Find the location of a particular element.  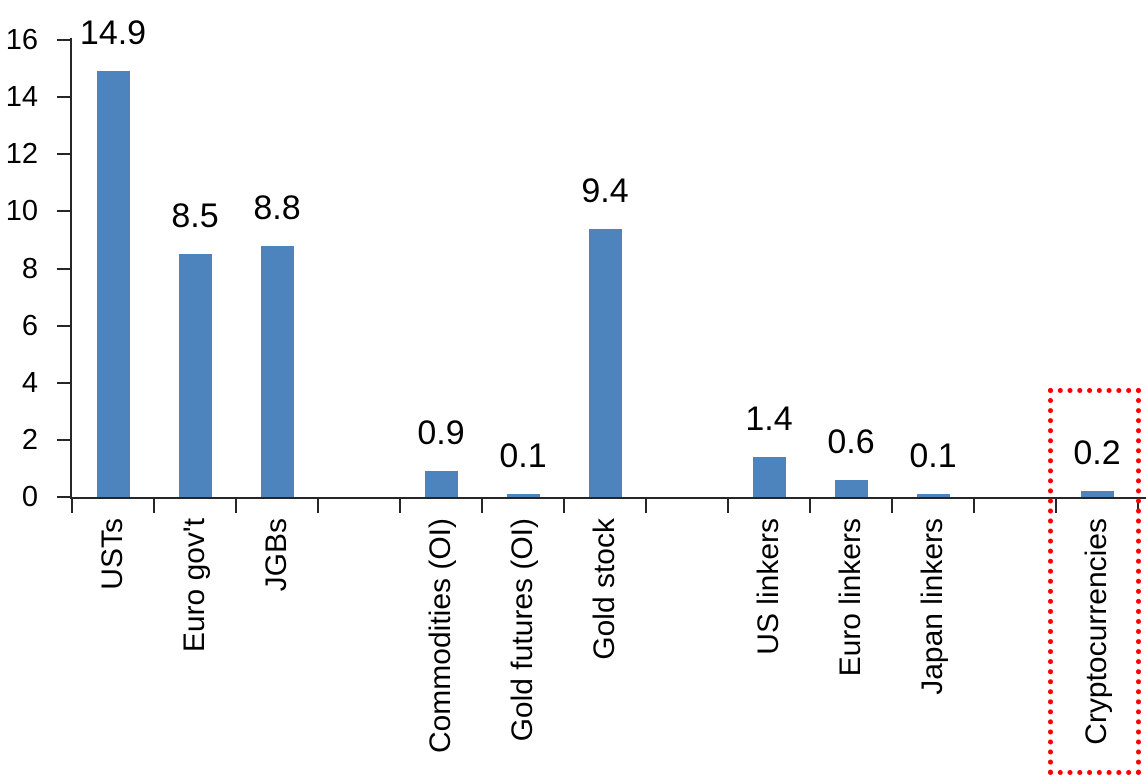

y-tick-label: 16 is located at coordinates (21, 40).